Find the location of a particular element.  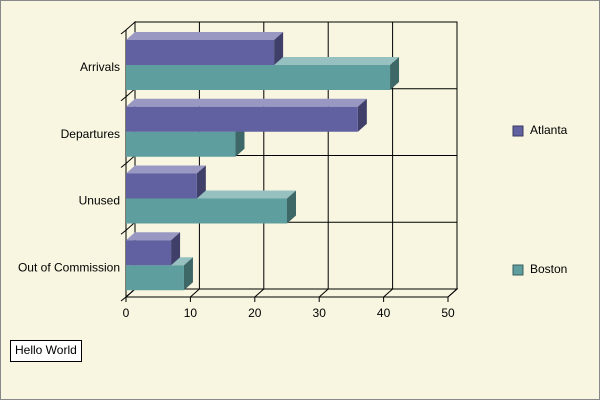

x-tick-label: 20 is located at coordinates (255, 313).